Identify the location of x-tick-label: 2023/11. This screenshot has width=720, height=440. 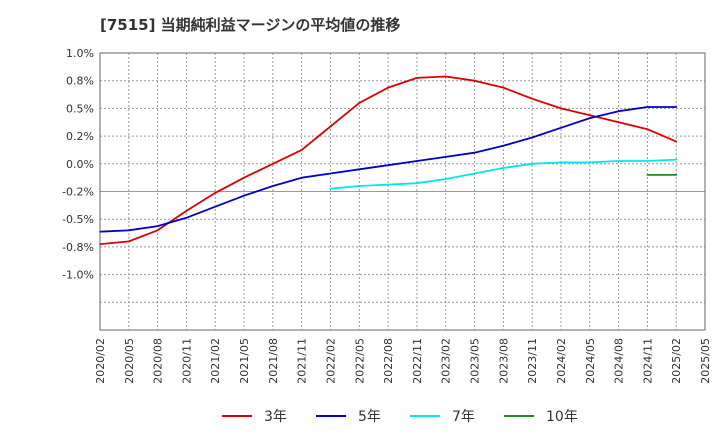
(532, 361).